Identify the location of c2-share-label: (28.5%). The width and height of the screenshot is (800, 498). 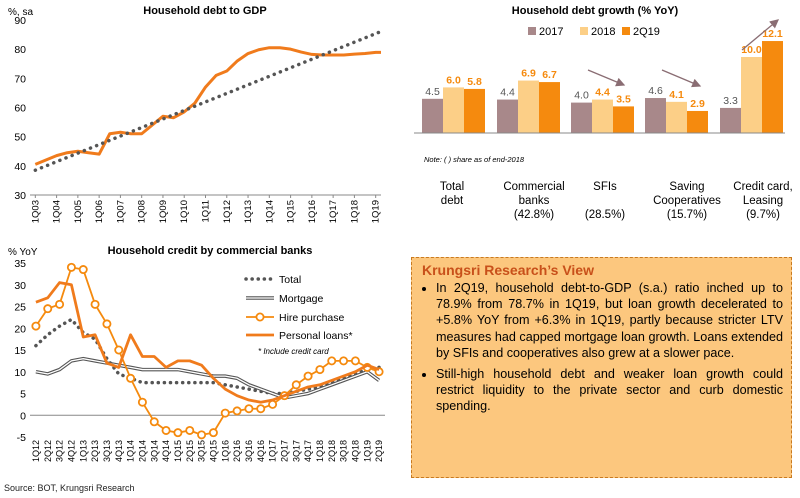
(605, 215).